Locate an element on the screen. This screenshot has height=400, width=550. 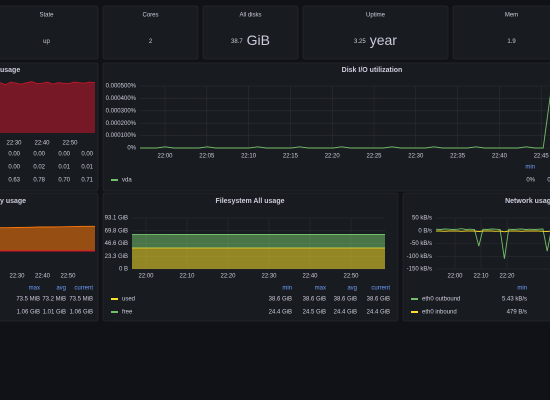
stat-value: 38.7 GiB is located at coordinates (250, 40).